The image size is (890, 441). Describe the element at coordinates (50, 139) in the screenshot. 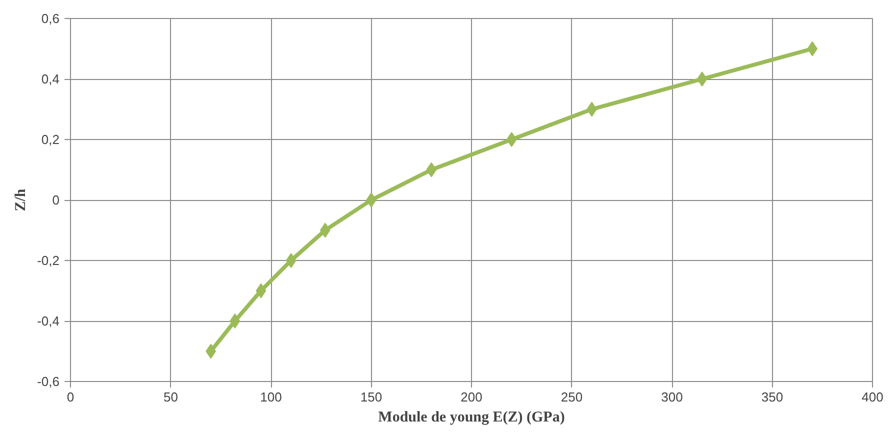

I see `y-tick-label: 0,2` at that location.